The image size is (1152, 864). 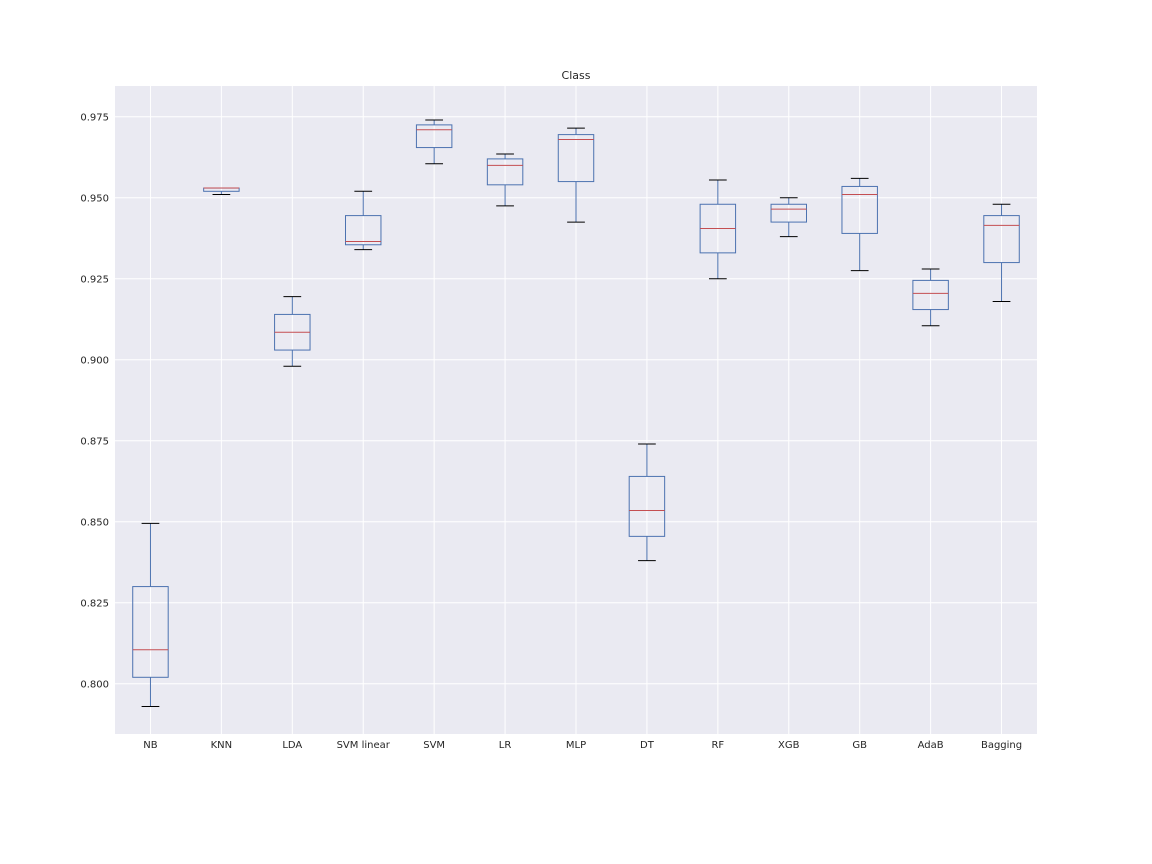 What do you see at coordinates (94, 441) in the screenshot?
I see `y-tick-label: 0.875` at bounding box center [94, 441].